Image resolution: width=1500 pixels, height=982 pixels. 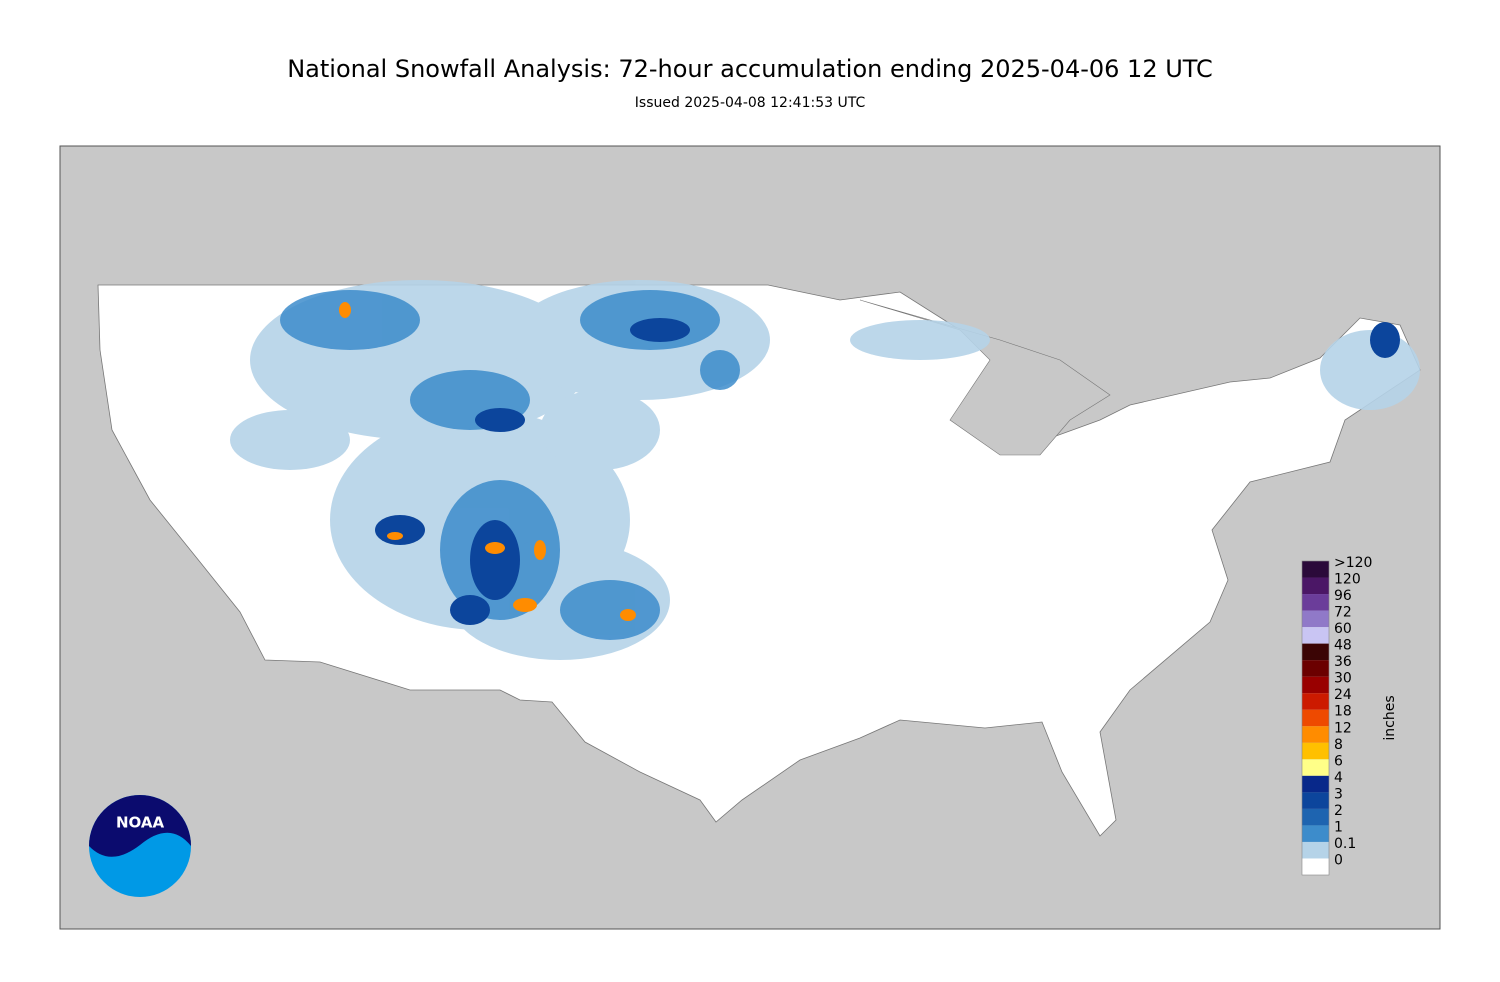 What do you see at coordinates (1343, 646) in the screenshot?
I see `legend-label: 48` at bounding box center [1343, 646].